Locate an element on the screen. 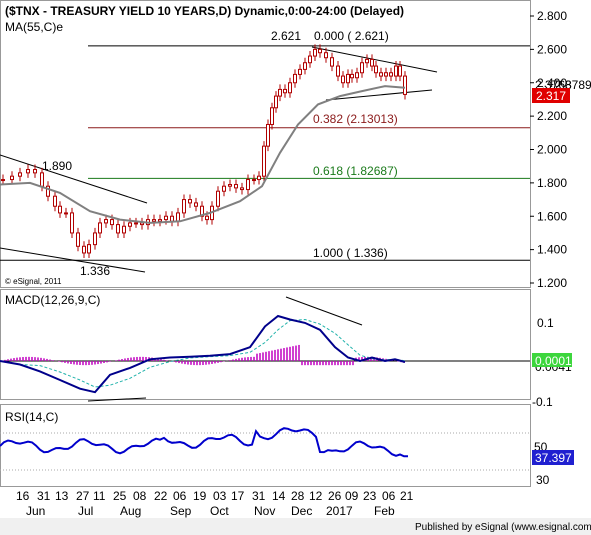 Image resolution: width=591 pixels, height=535 pixels. x-day-label: 09 is located at coordinates (352, 496).